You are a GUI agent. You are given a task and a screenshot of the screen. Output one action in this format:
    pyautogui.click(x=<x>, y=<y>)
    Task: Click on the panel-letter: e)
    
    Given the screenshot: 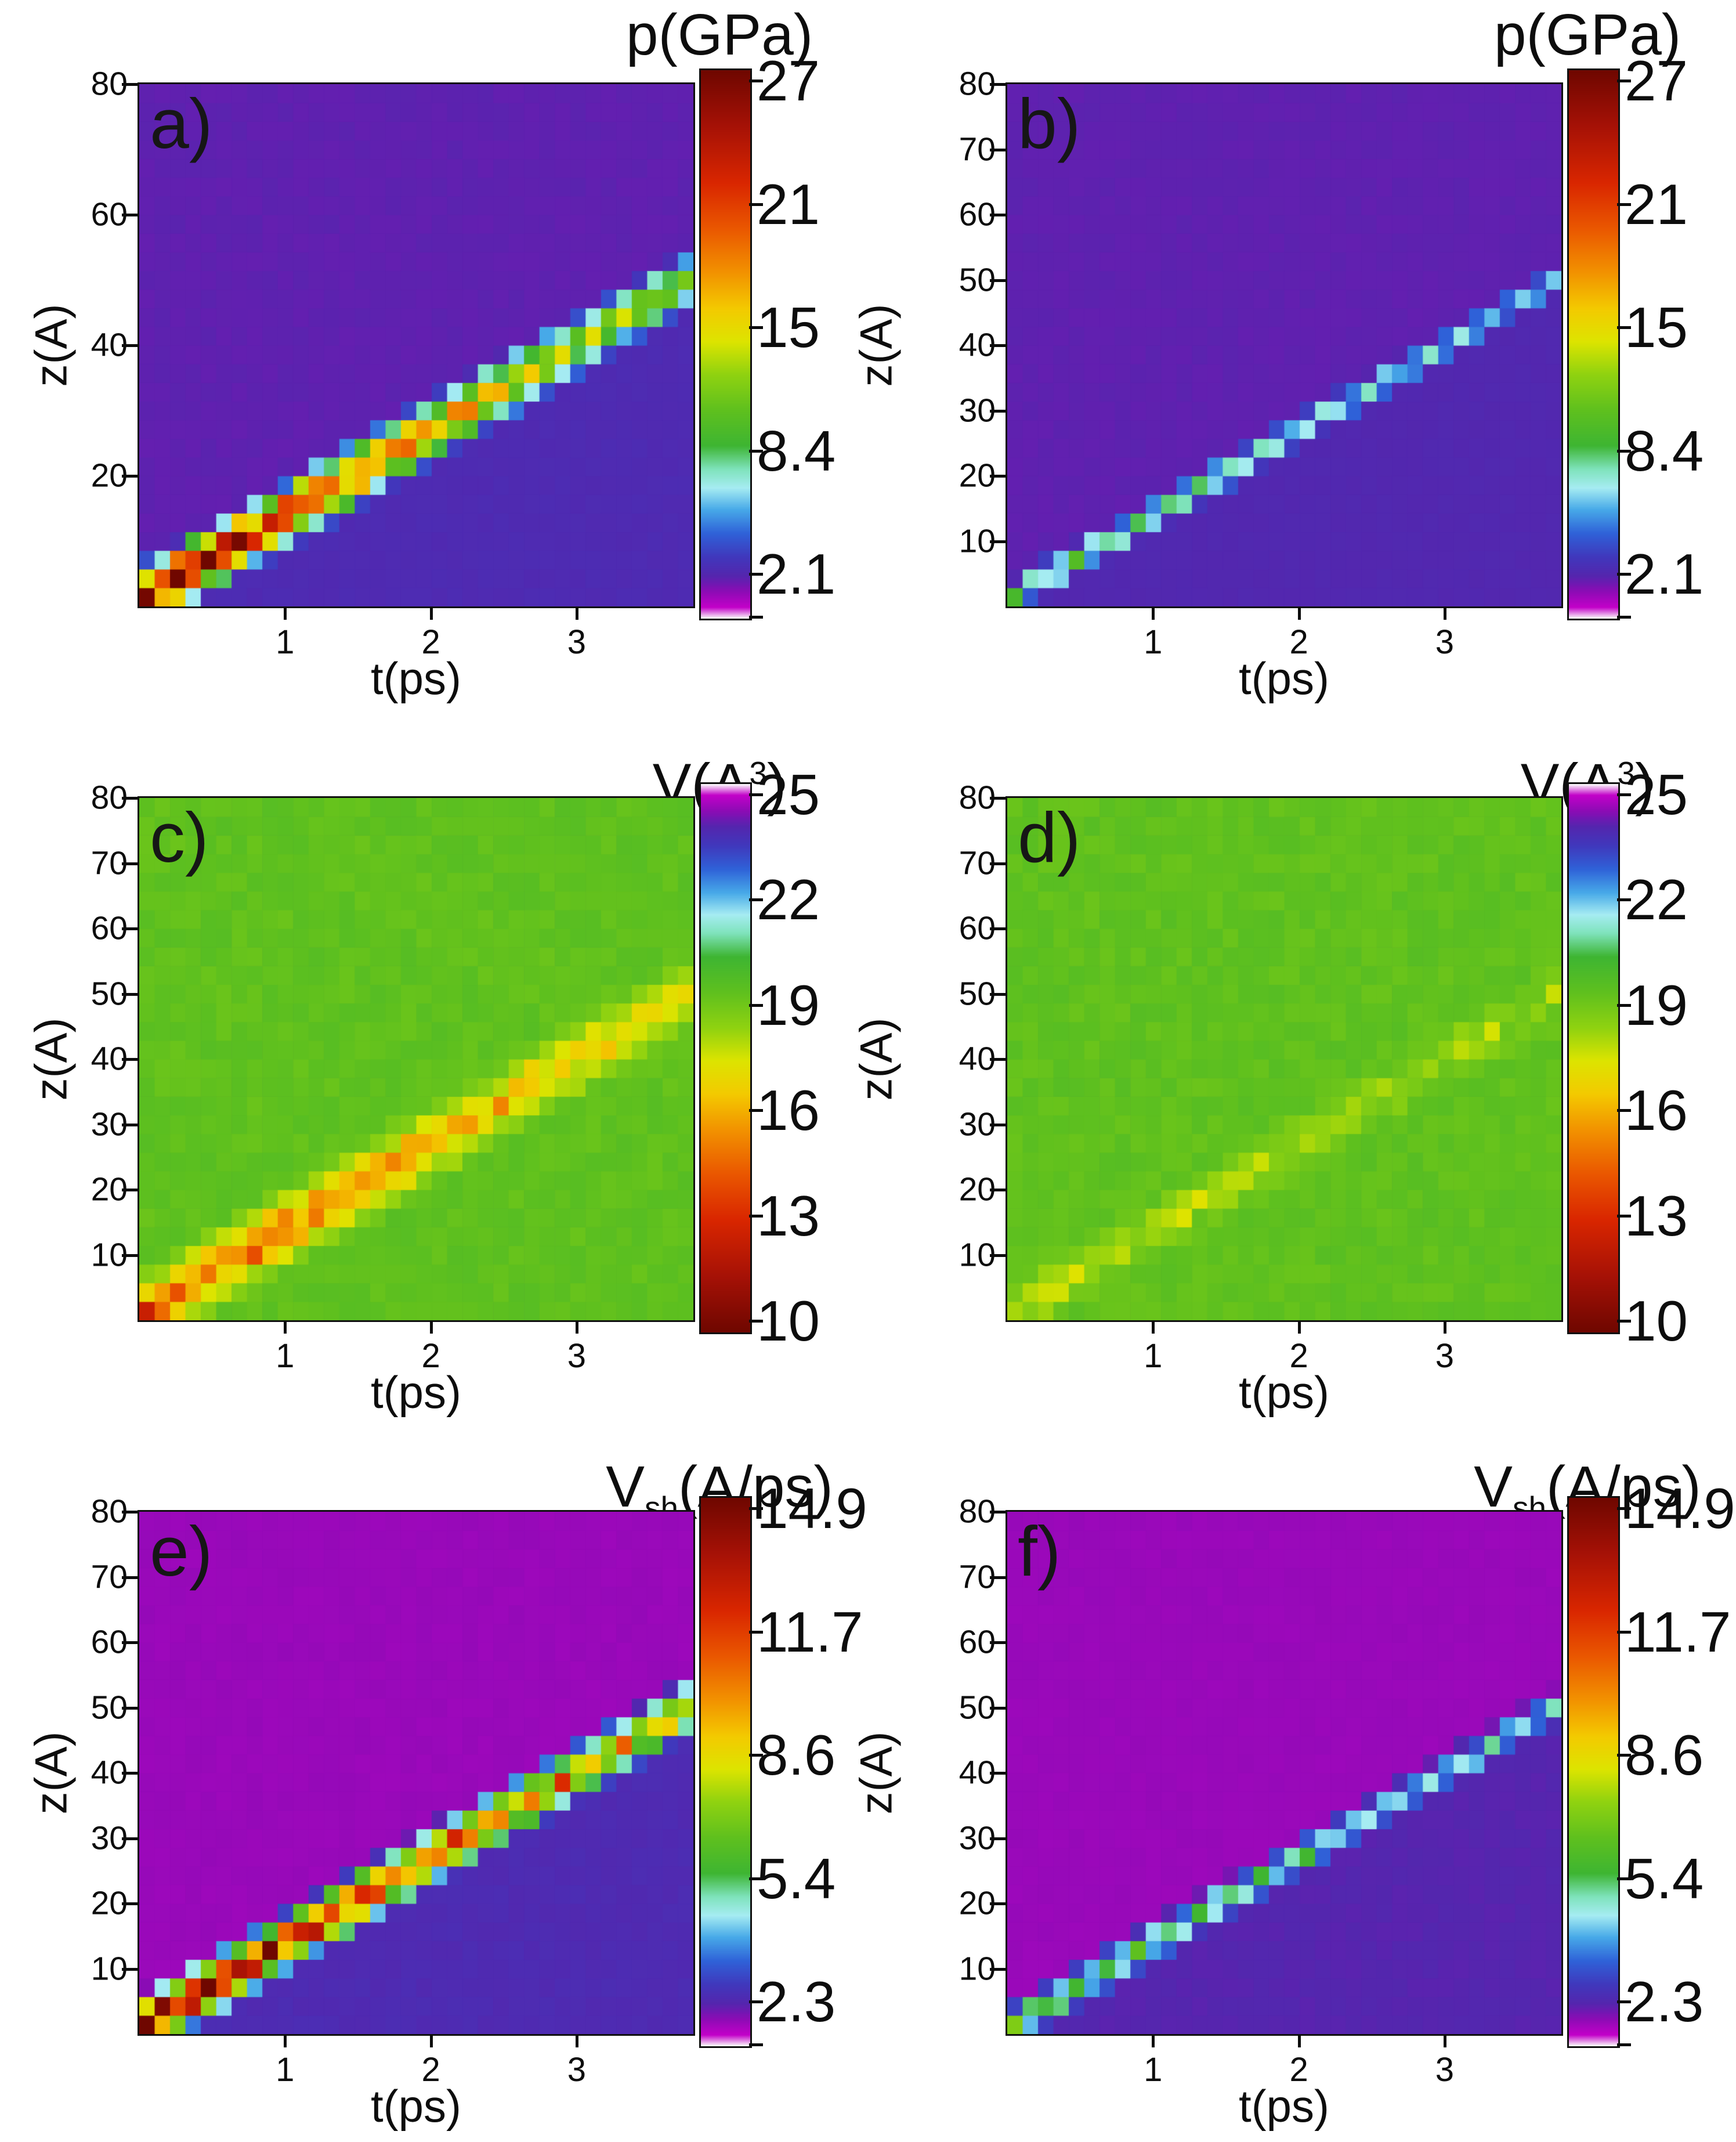 What is the action you would take?
    pyautogui.click(x=181, y=1552)
    